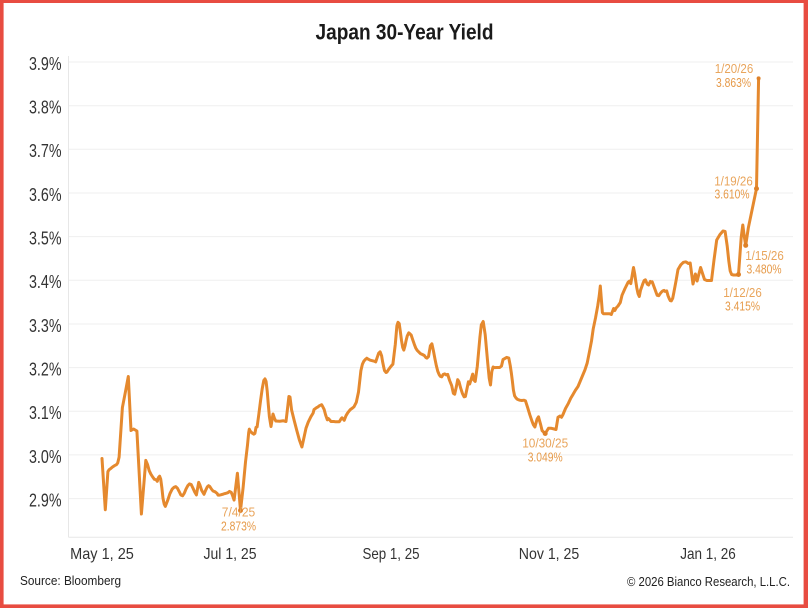 Image resolution: width=808 pixels, height=608 pixels. What do you see at coordinates (102, 554) in the screenshot?
I see `svg-text: May 1, 25` at bounding box center [102, 554].